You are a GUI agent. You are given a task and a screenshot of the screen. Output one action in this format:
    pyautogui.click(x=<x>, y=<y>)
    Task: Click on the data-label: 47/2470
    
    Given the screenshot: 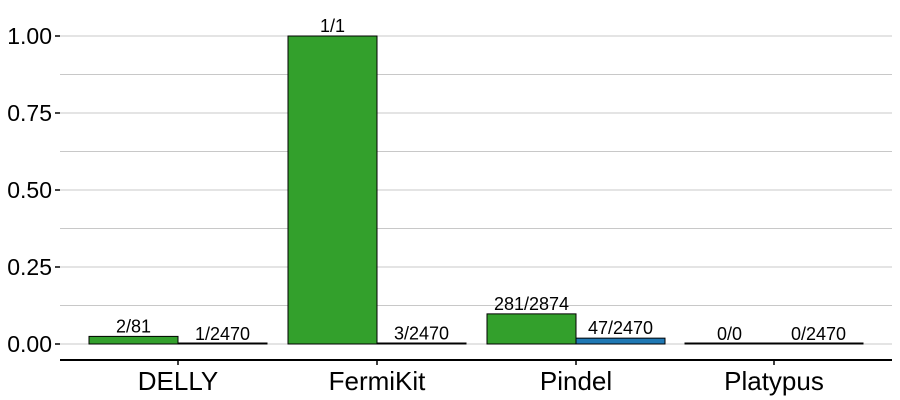 What is the action you would take?
    pyautogui.click(x=620, y=328)
    